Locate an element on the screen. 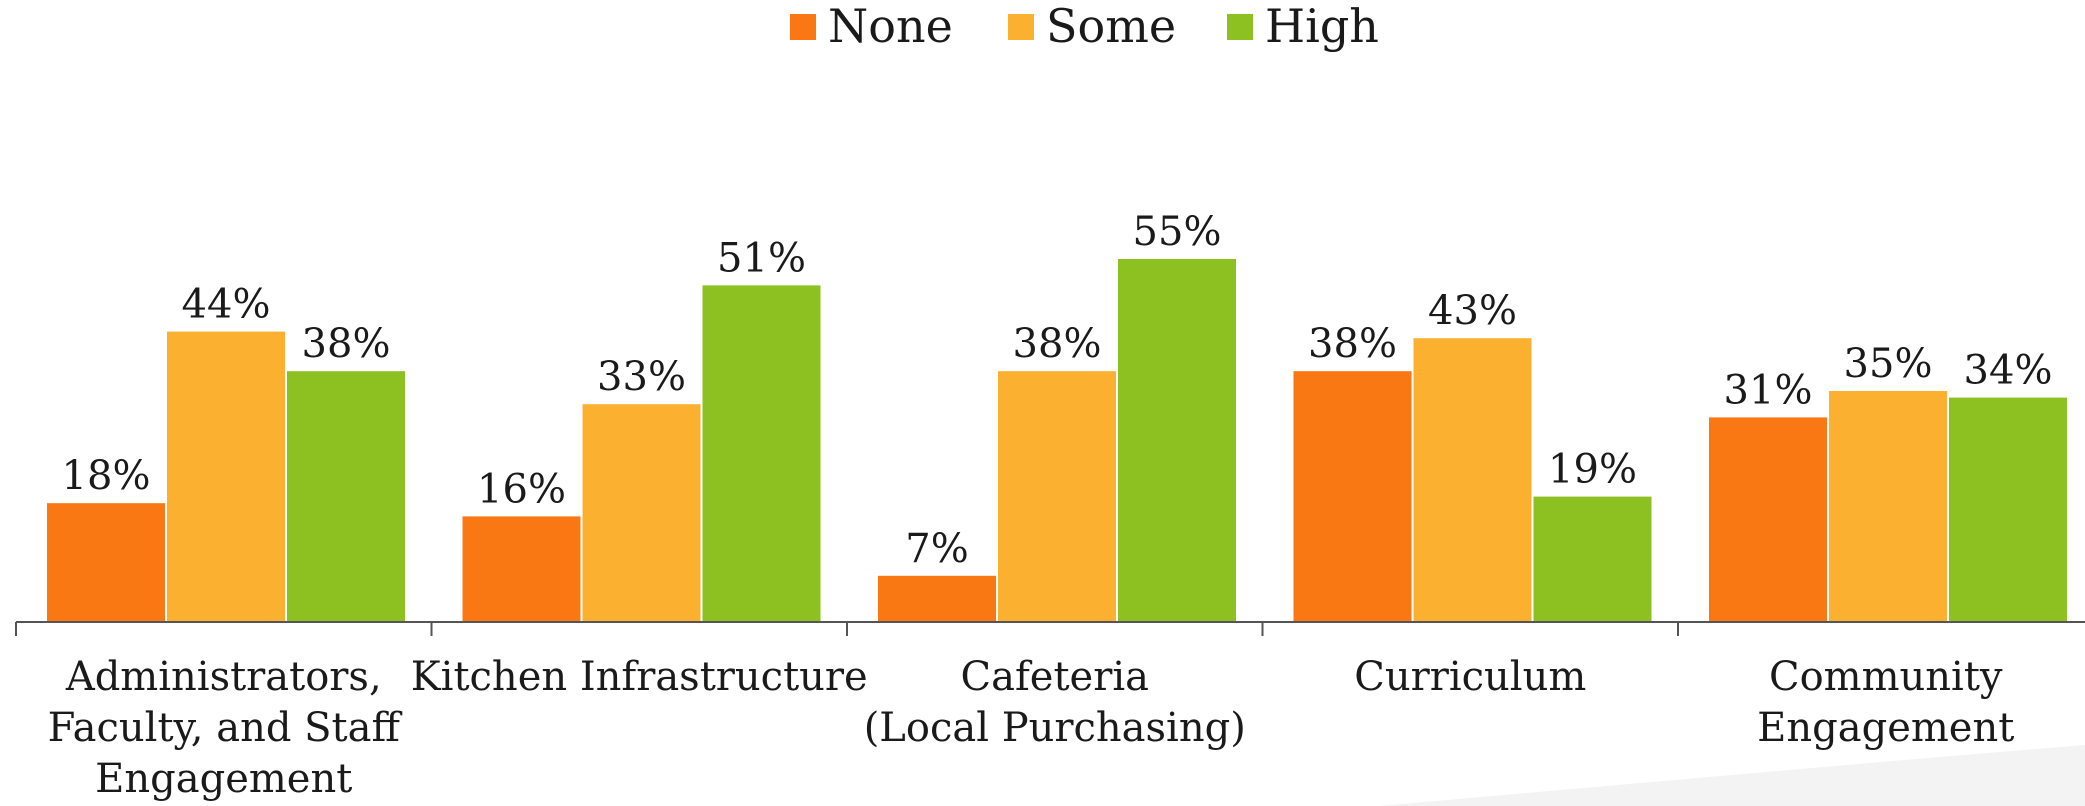 The image size is (2085, 806). legend-label-high: High is located at coordinates (1322, 26).